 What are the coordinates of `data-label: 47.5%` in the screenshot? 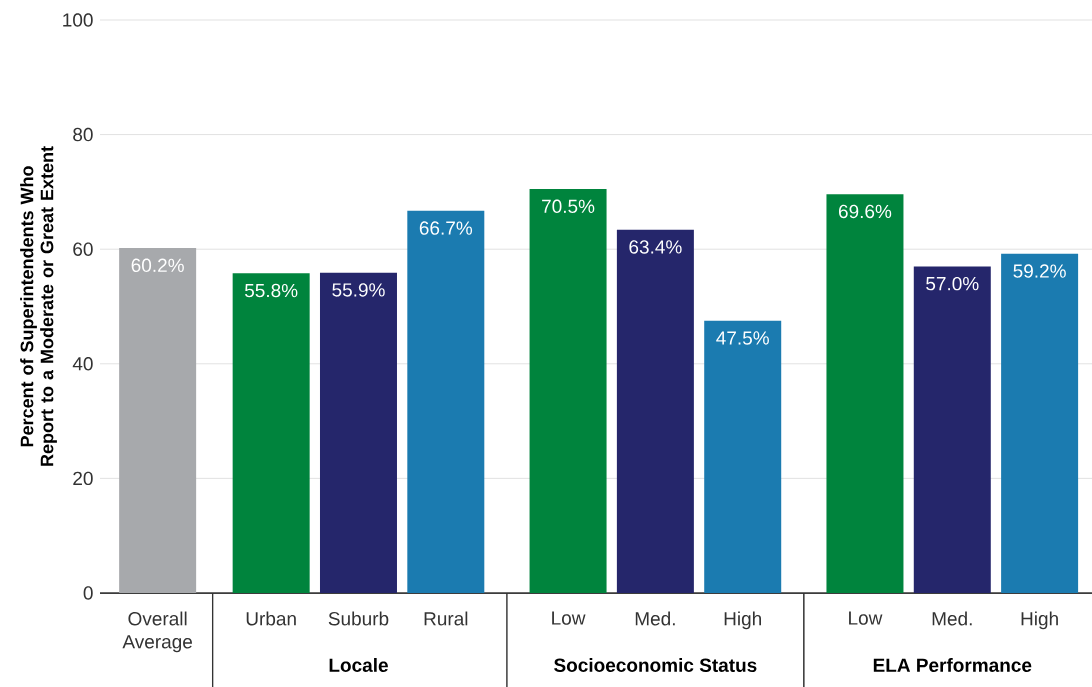 It's located at (742, 338).